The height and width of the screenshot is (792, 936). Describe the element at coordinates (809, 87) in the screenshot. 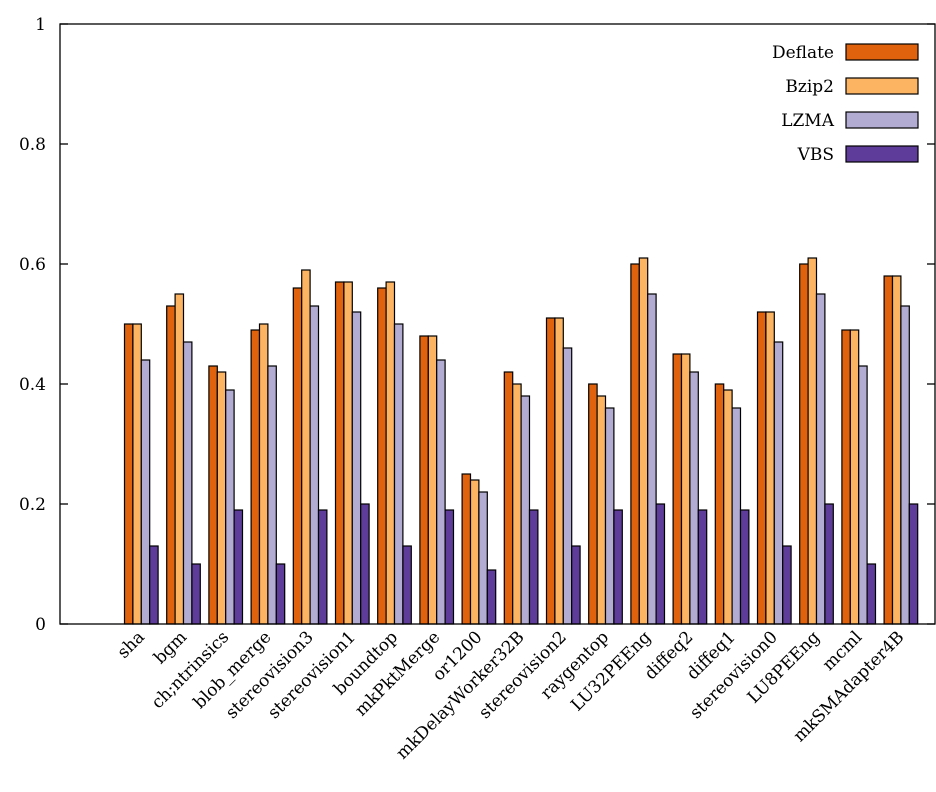

I see `legend-label-bzip2: Bzip2` at that location.